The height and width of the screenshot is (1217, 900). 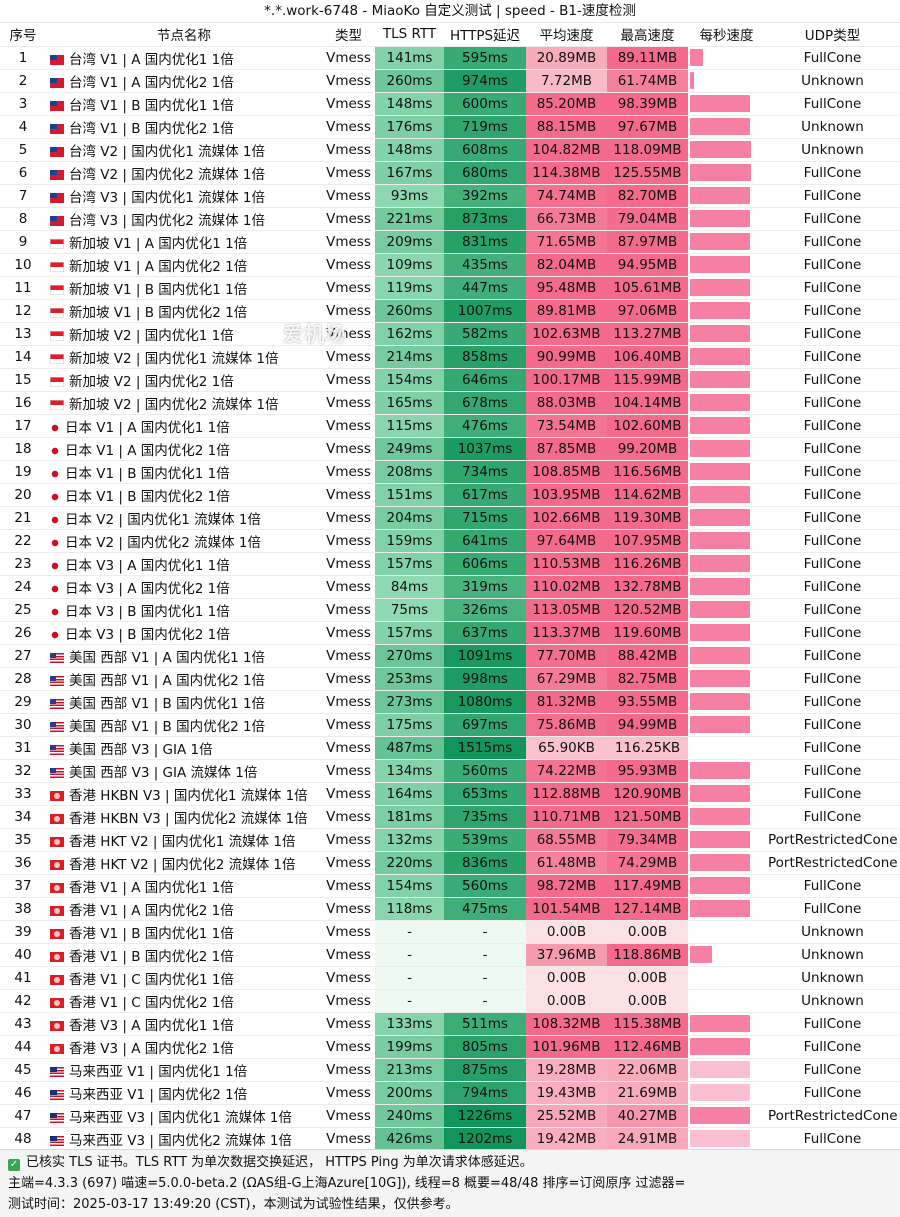 What do you see at coordinates (485, 1001) in the screenshot?
I see `https-latency: -` at bounding box center [485, 1001].